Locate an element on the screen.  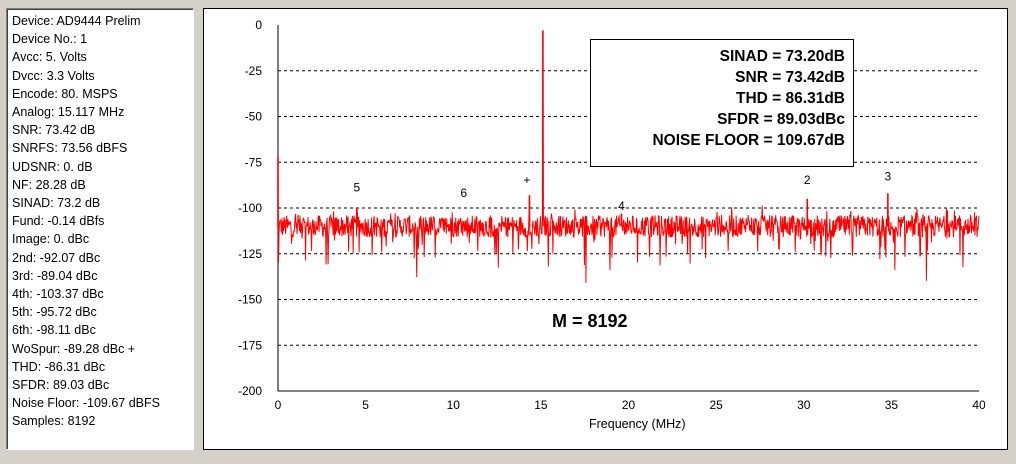
x-tick-label: 25 is located at coordinates (716, 405).